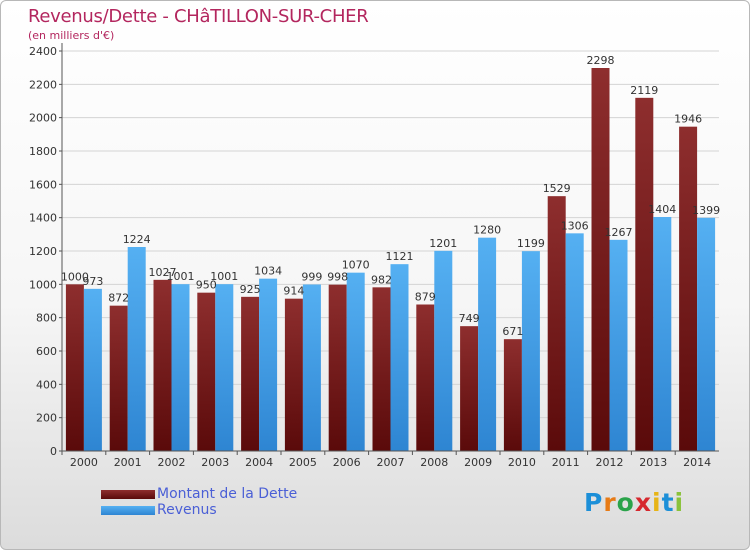  I want to click on data-label-debt: 925, so click(250, 289).